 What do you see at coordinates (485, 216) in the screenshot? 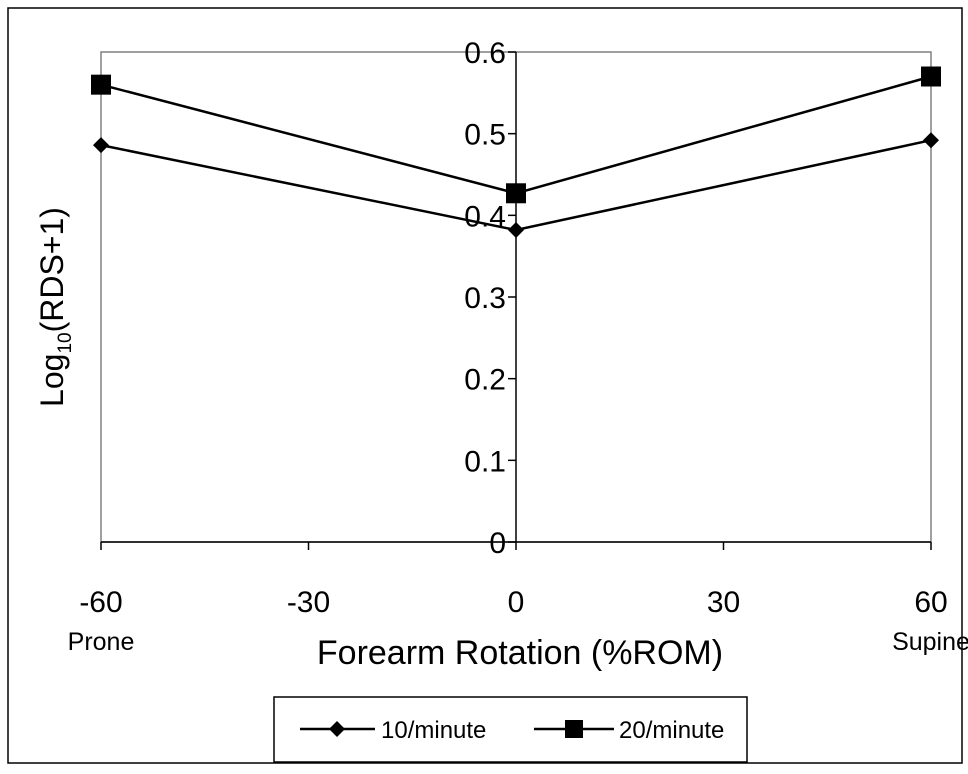
I see `y-tick-label: 0.4` at bounding box center [485, 216].